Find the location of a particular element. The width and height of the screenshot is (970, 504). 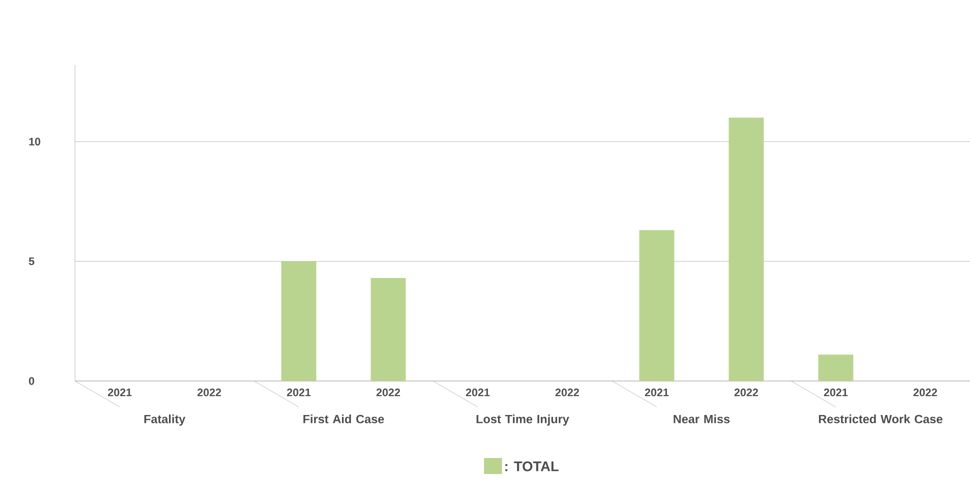

y-tick-label: 0 is located at coordinates (31, 381).